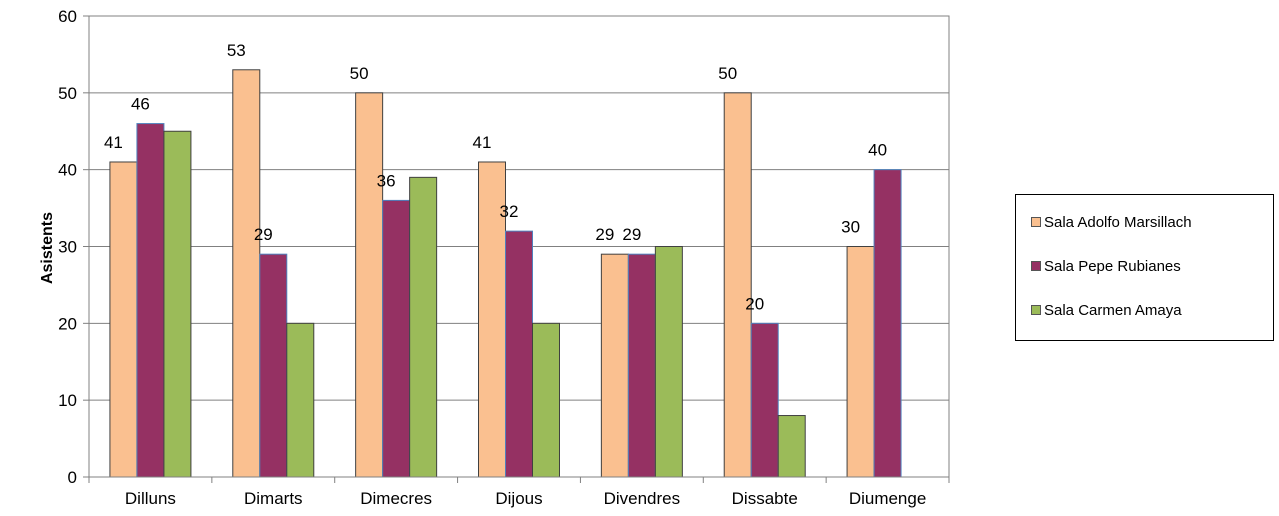 This screenshot has width=1279, height=516. Describe the element at coordinates (67, 323) in the screenshot. I see `y-tick-label: 20` at that location.